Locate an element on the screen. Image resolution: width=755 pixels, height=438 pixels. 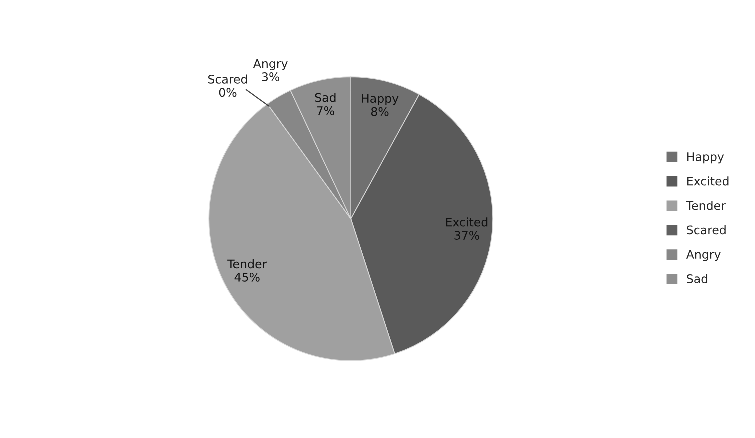
slice-label: Tender is located at coordinates (248, 264).